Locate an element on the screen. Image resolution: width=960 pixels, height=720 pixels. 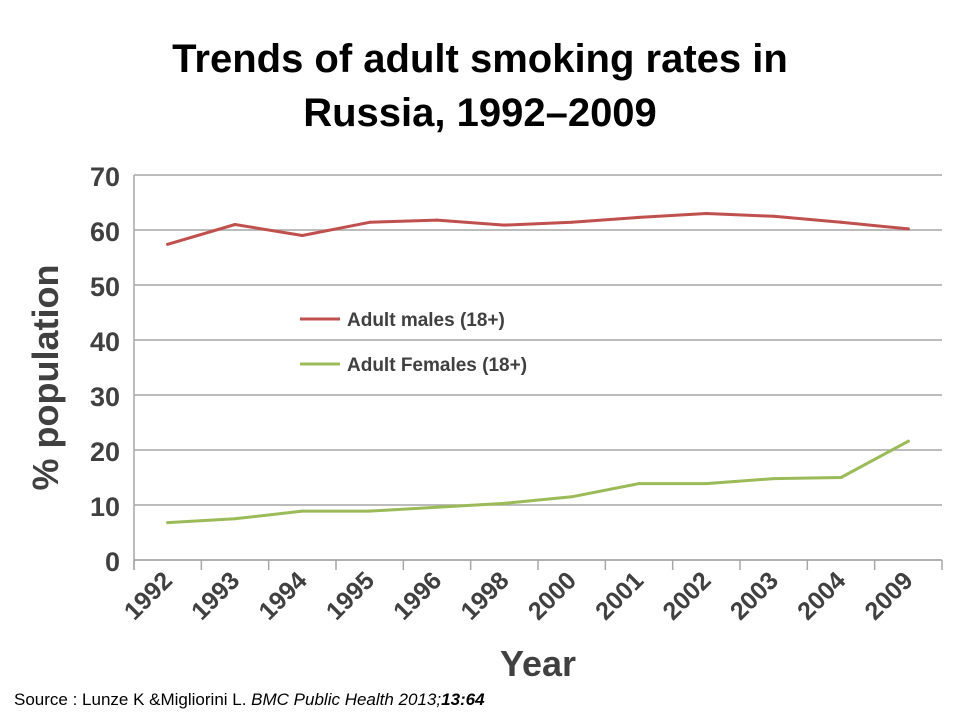
x-axis-title: Year is located at coordinates (538, 663).